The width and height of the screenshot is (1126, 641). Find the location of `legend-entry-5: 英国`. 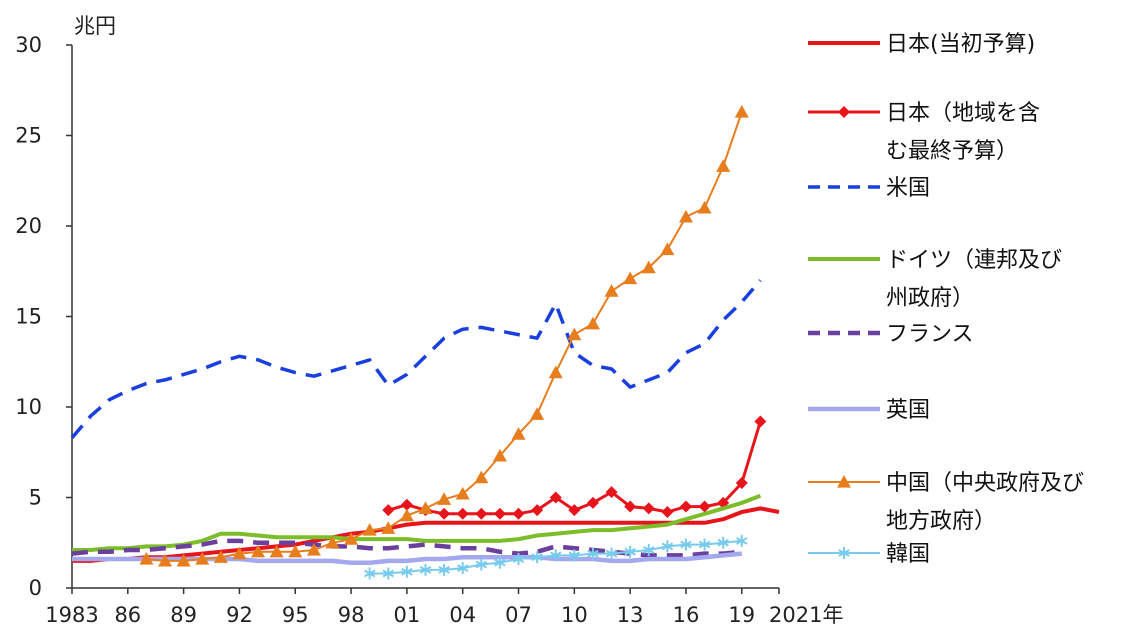

legend-entry-5: 英国 is located at coordinates (869, 410).